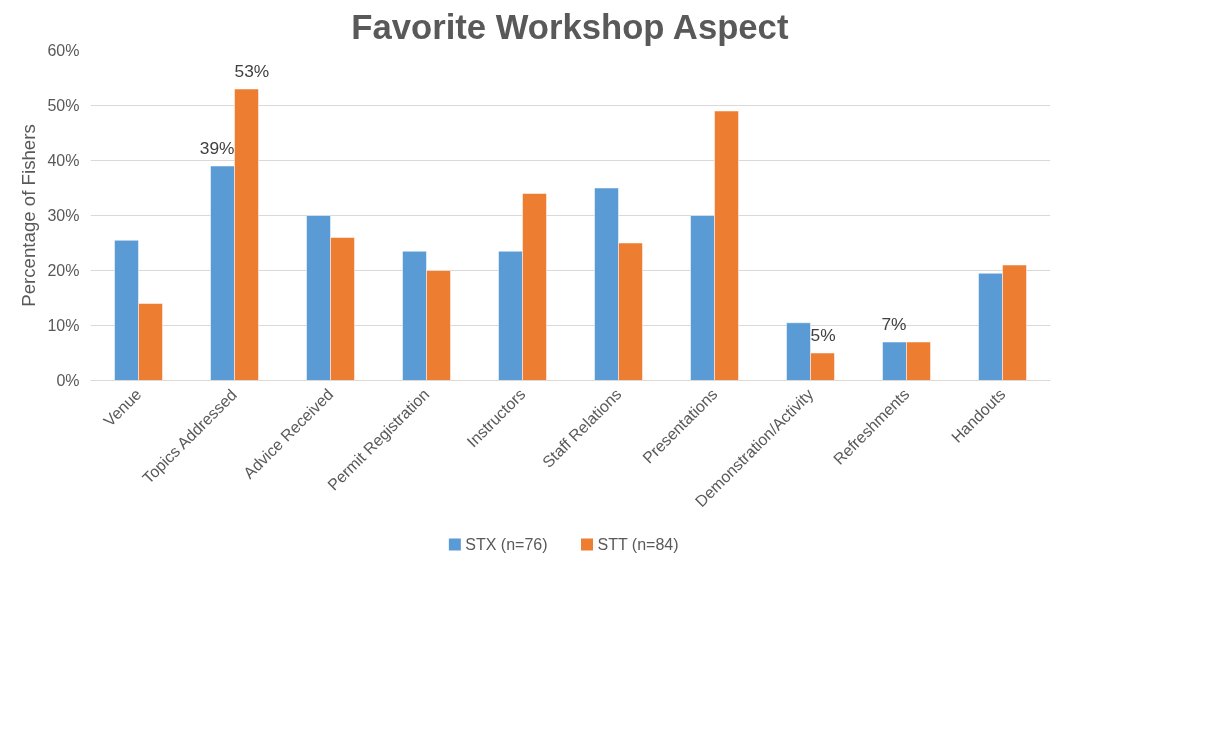 The image size is (1225, 734). Describe the element at coordinates (63, 160) in the screenshot. I see `y-tick-label: 40%` at that location.